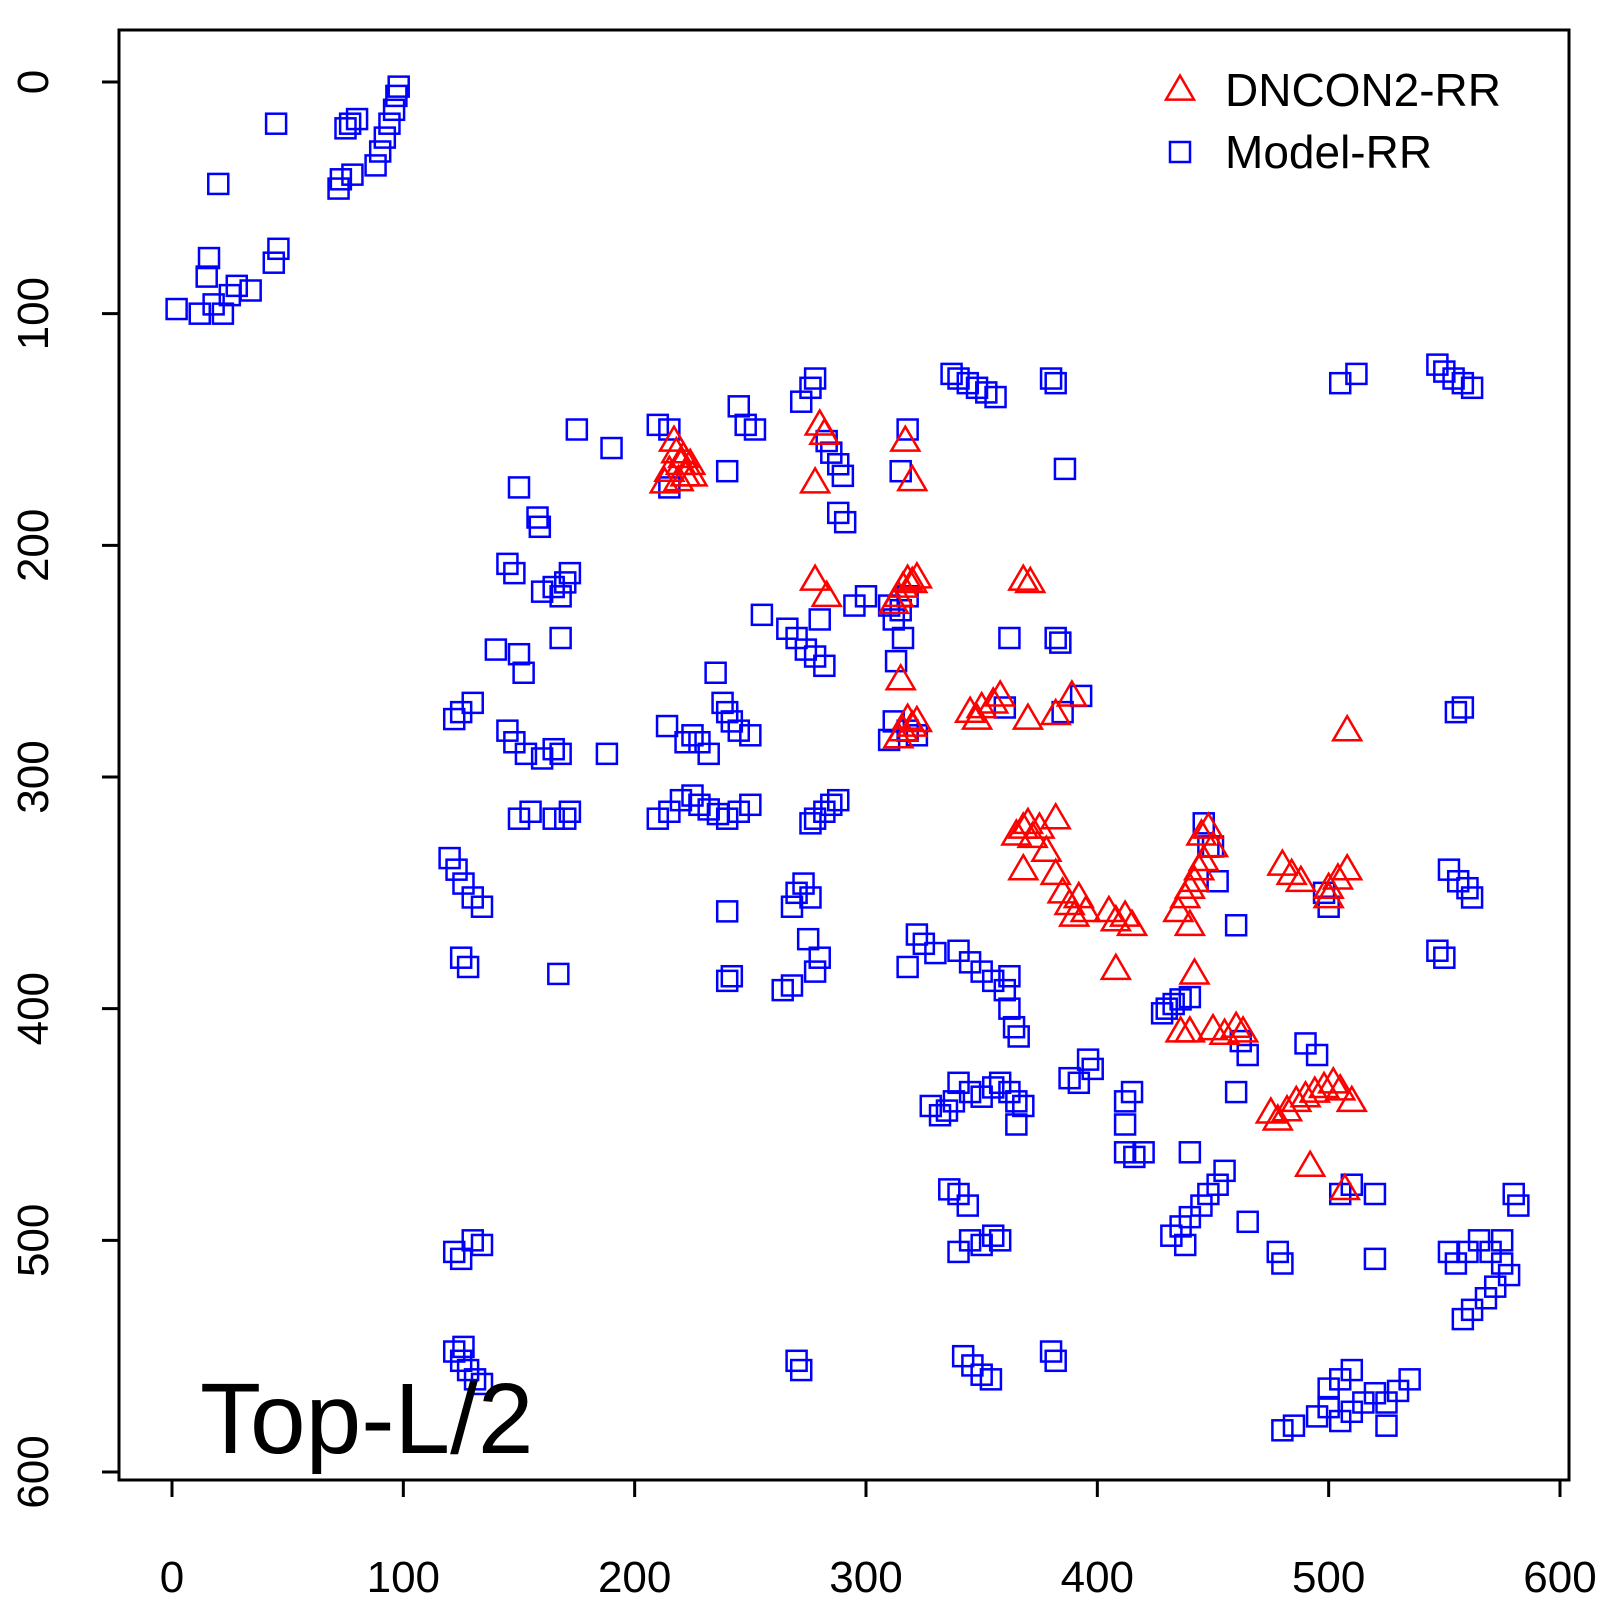 The width and height of the screenshot is (1600, 1600). Describe the element at coordinates (1097, 1576) in the screenshot. I see `x-tick-label: 400` at that location.